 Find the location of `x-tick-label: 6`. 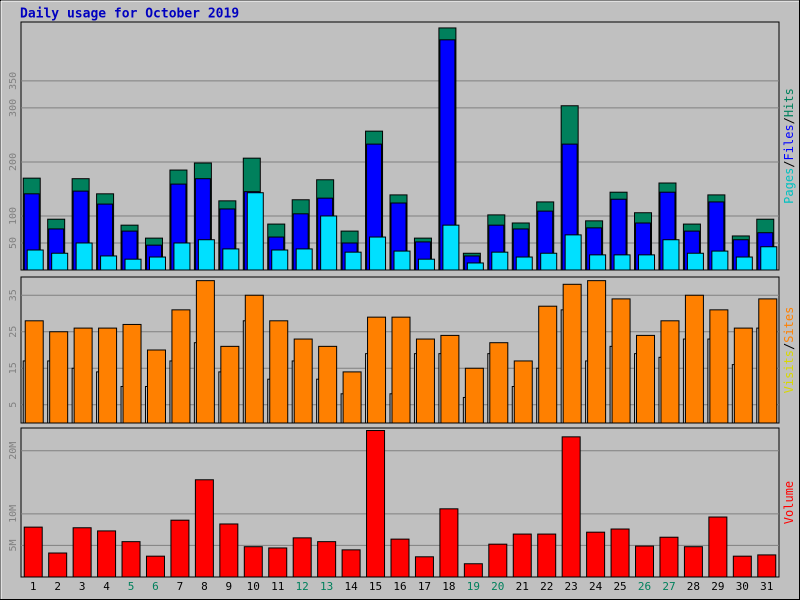

x-tick-label: 6 is located at coordinates (155, 586).